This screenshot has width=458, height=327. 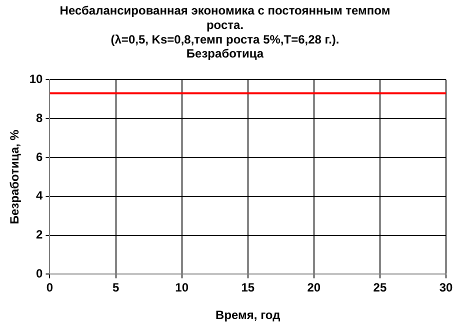 What do you see at coordinates (248, 287) in the screenshot?
I see `x-tick-label: 15` at bounding box center [248, 287].